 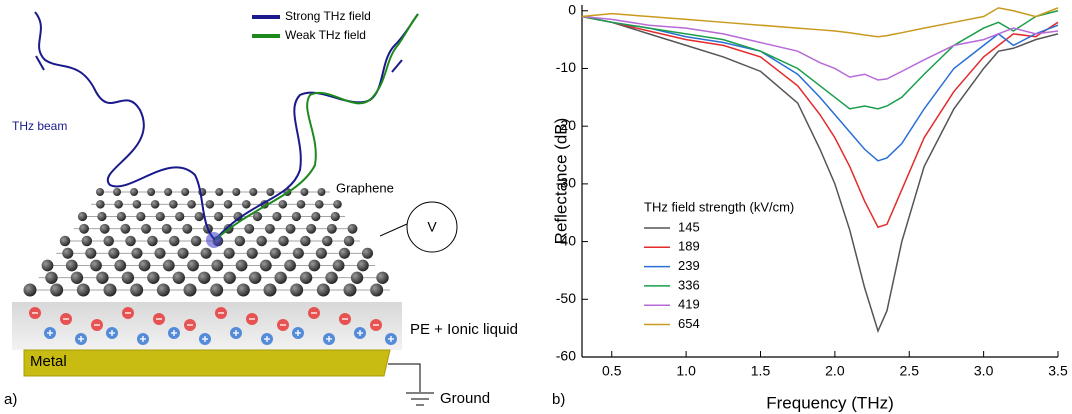 What do you see at coordinates (566, 356) in the screenshot?
I see `y-tick-label: -60` at bounding box center [566, 356].